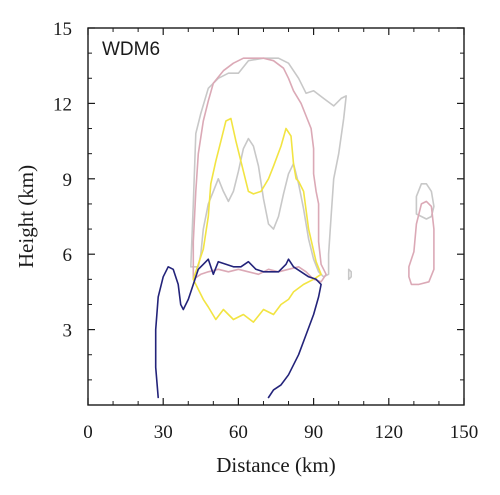  Describe the element at coordinates (276, 465) in the screenshot. I see `x-axis-title: Distance (km)` at that location.